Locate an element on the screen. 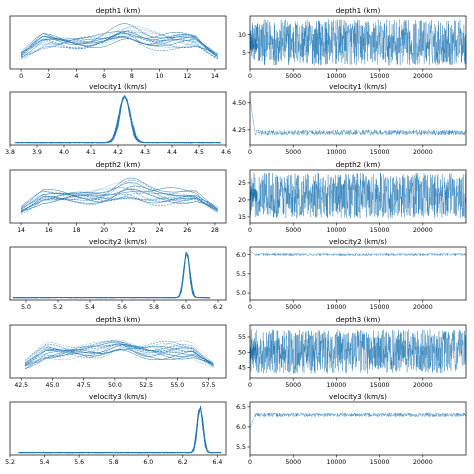 The height and width of the screenshot is (474, 474). x-tick-label: 3.8 is located at coordinates (10, 152).